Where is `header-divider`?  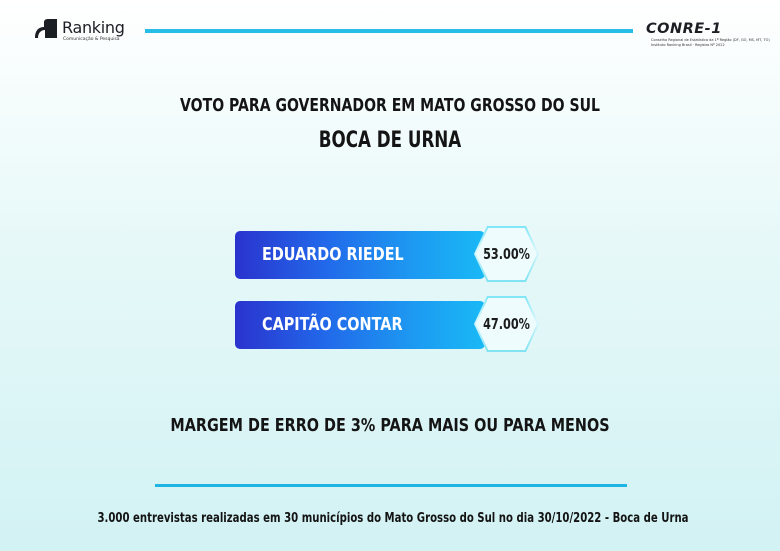 header-divider is located at coordinates (389, 31).